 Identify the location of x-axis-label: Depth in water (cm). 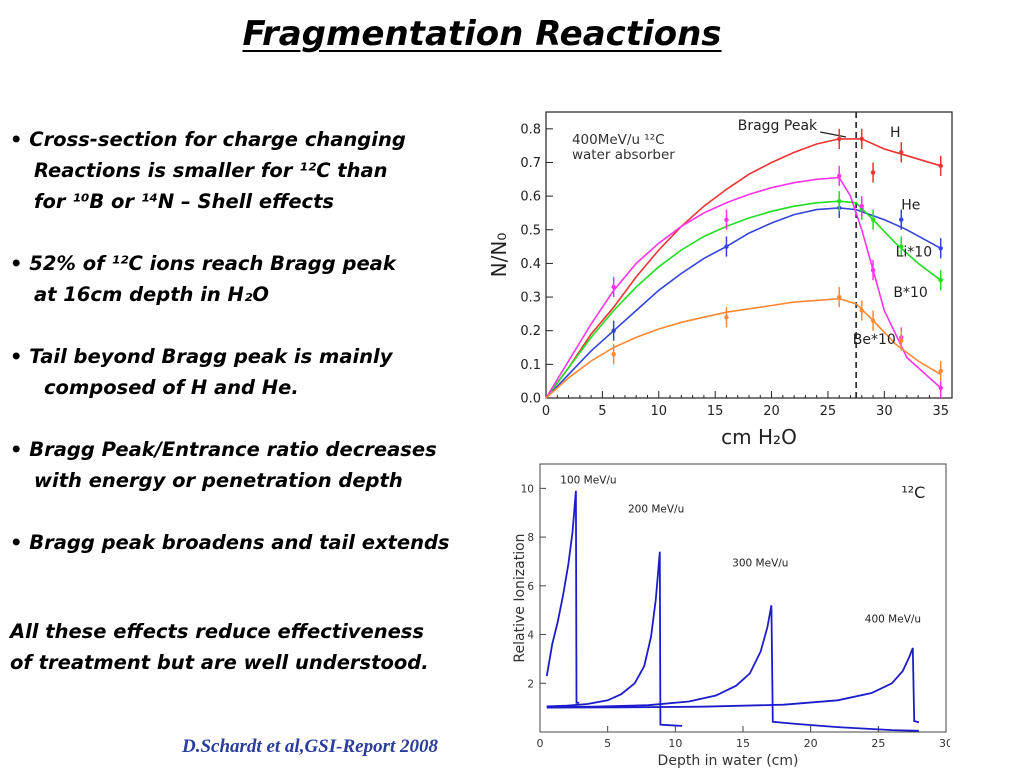
(728, 760).